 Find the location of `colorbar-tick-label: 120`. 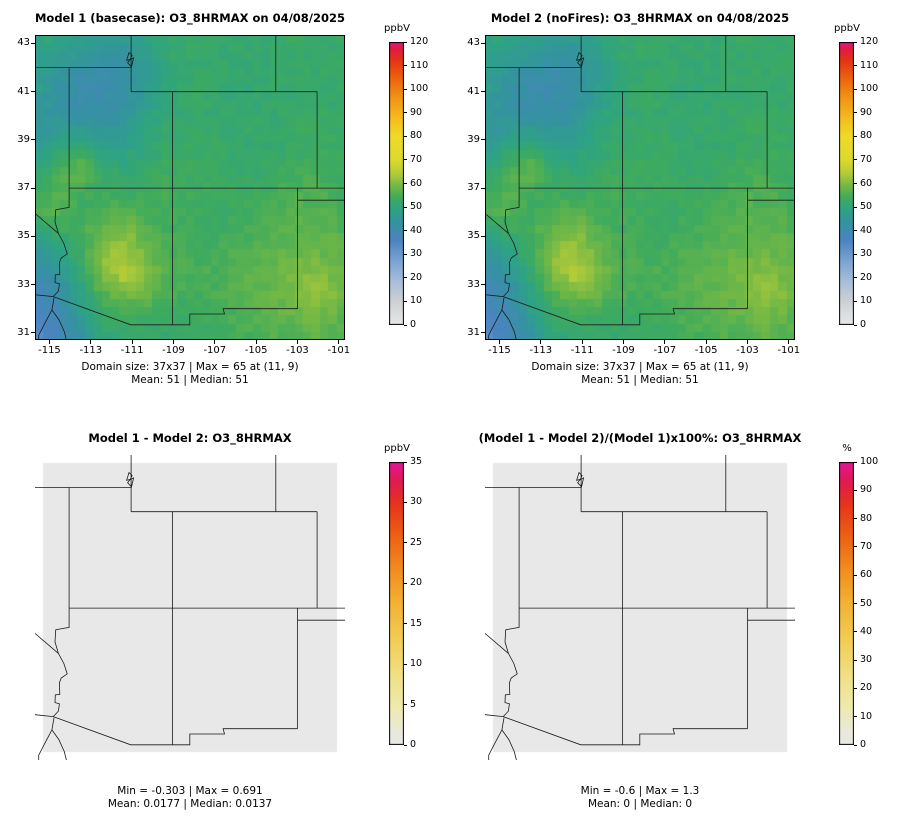

colorbar-tick-label: 120 is located at coordinates (869, 41).